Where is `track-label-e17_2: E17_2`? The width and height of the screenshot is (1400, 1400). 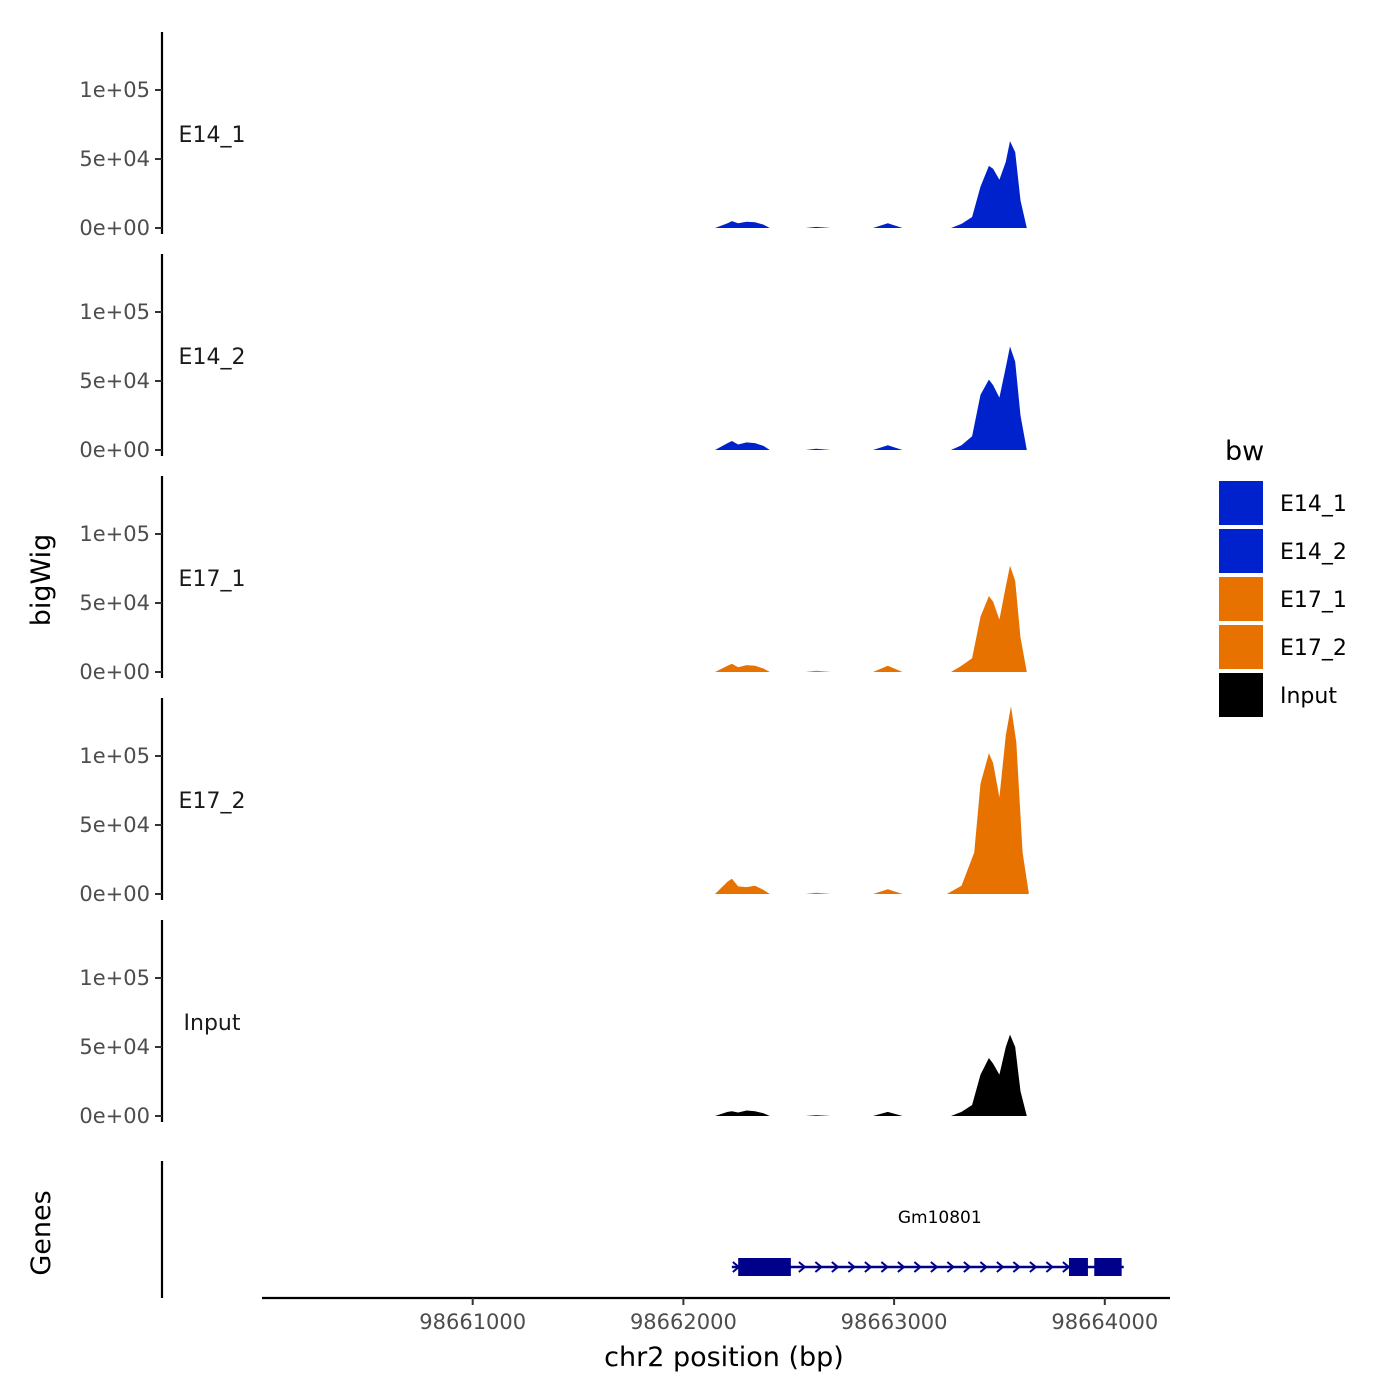
track-label-e17_2: E17_2 is located at coordinates (212, 801).